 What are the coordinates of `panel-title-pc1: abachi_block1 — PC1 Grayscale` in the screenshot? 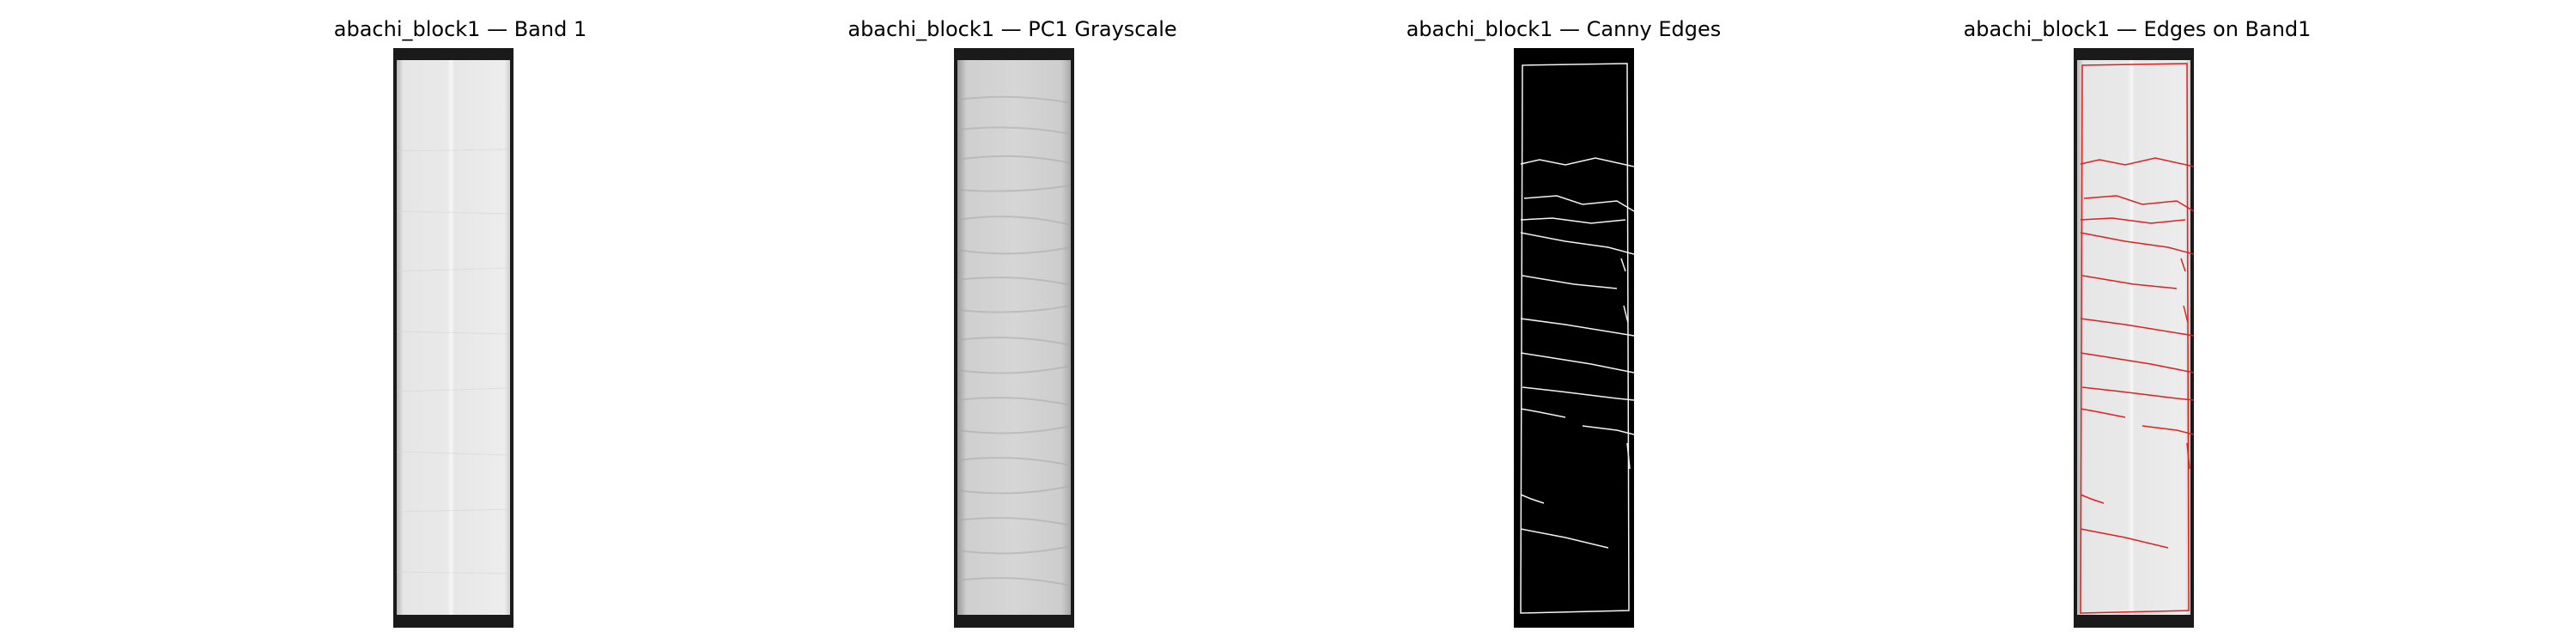 It's located at (1013, 29).